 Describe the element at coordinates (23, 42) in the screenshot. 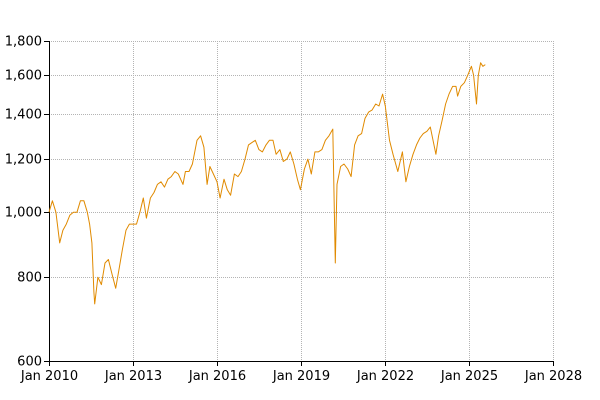

I see `y-tick-label: 1,800` at that location.